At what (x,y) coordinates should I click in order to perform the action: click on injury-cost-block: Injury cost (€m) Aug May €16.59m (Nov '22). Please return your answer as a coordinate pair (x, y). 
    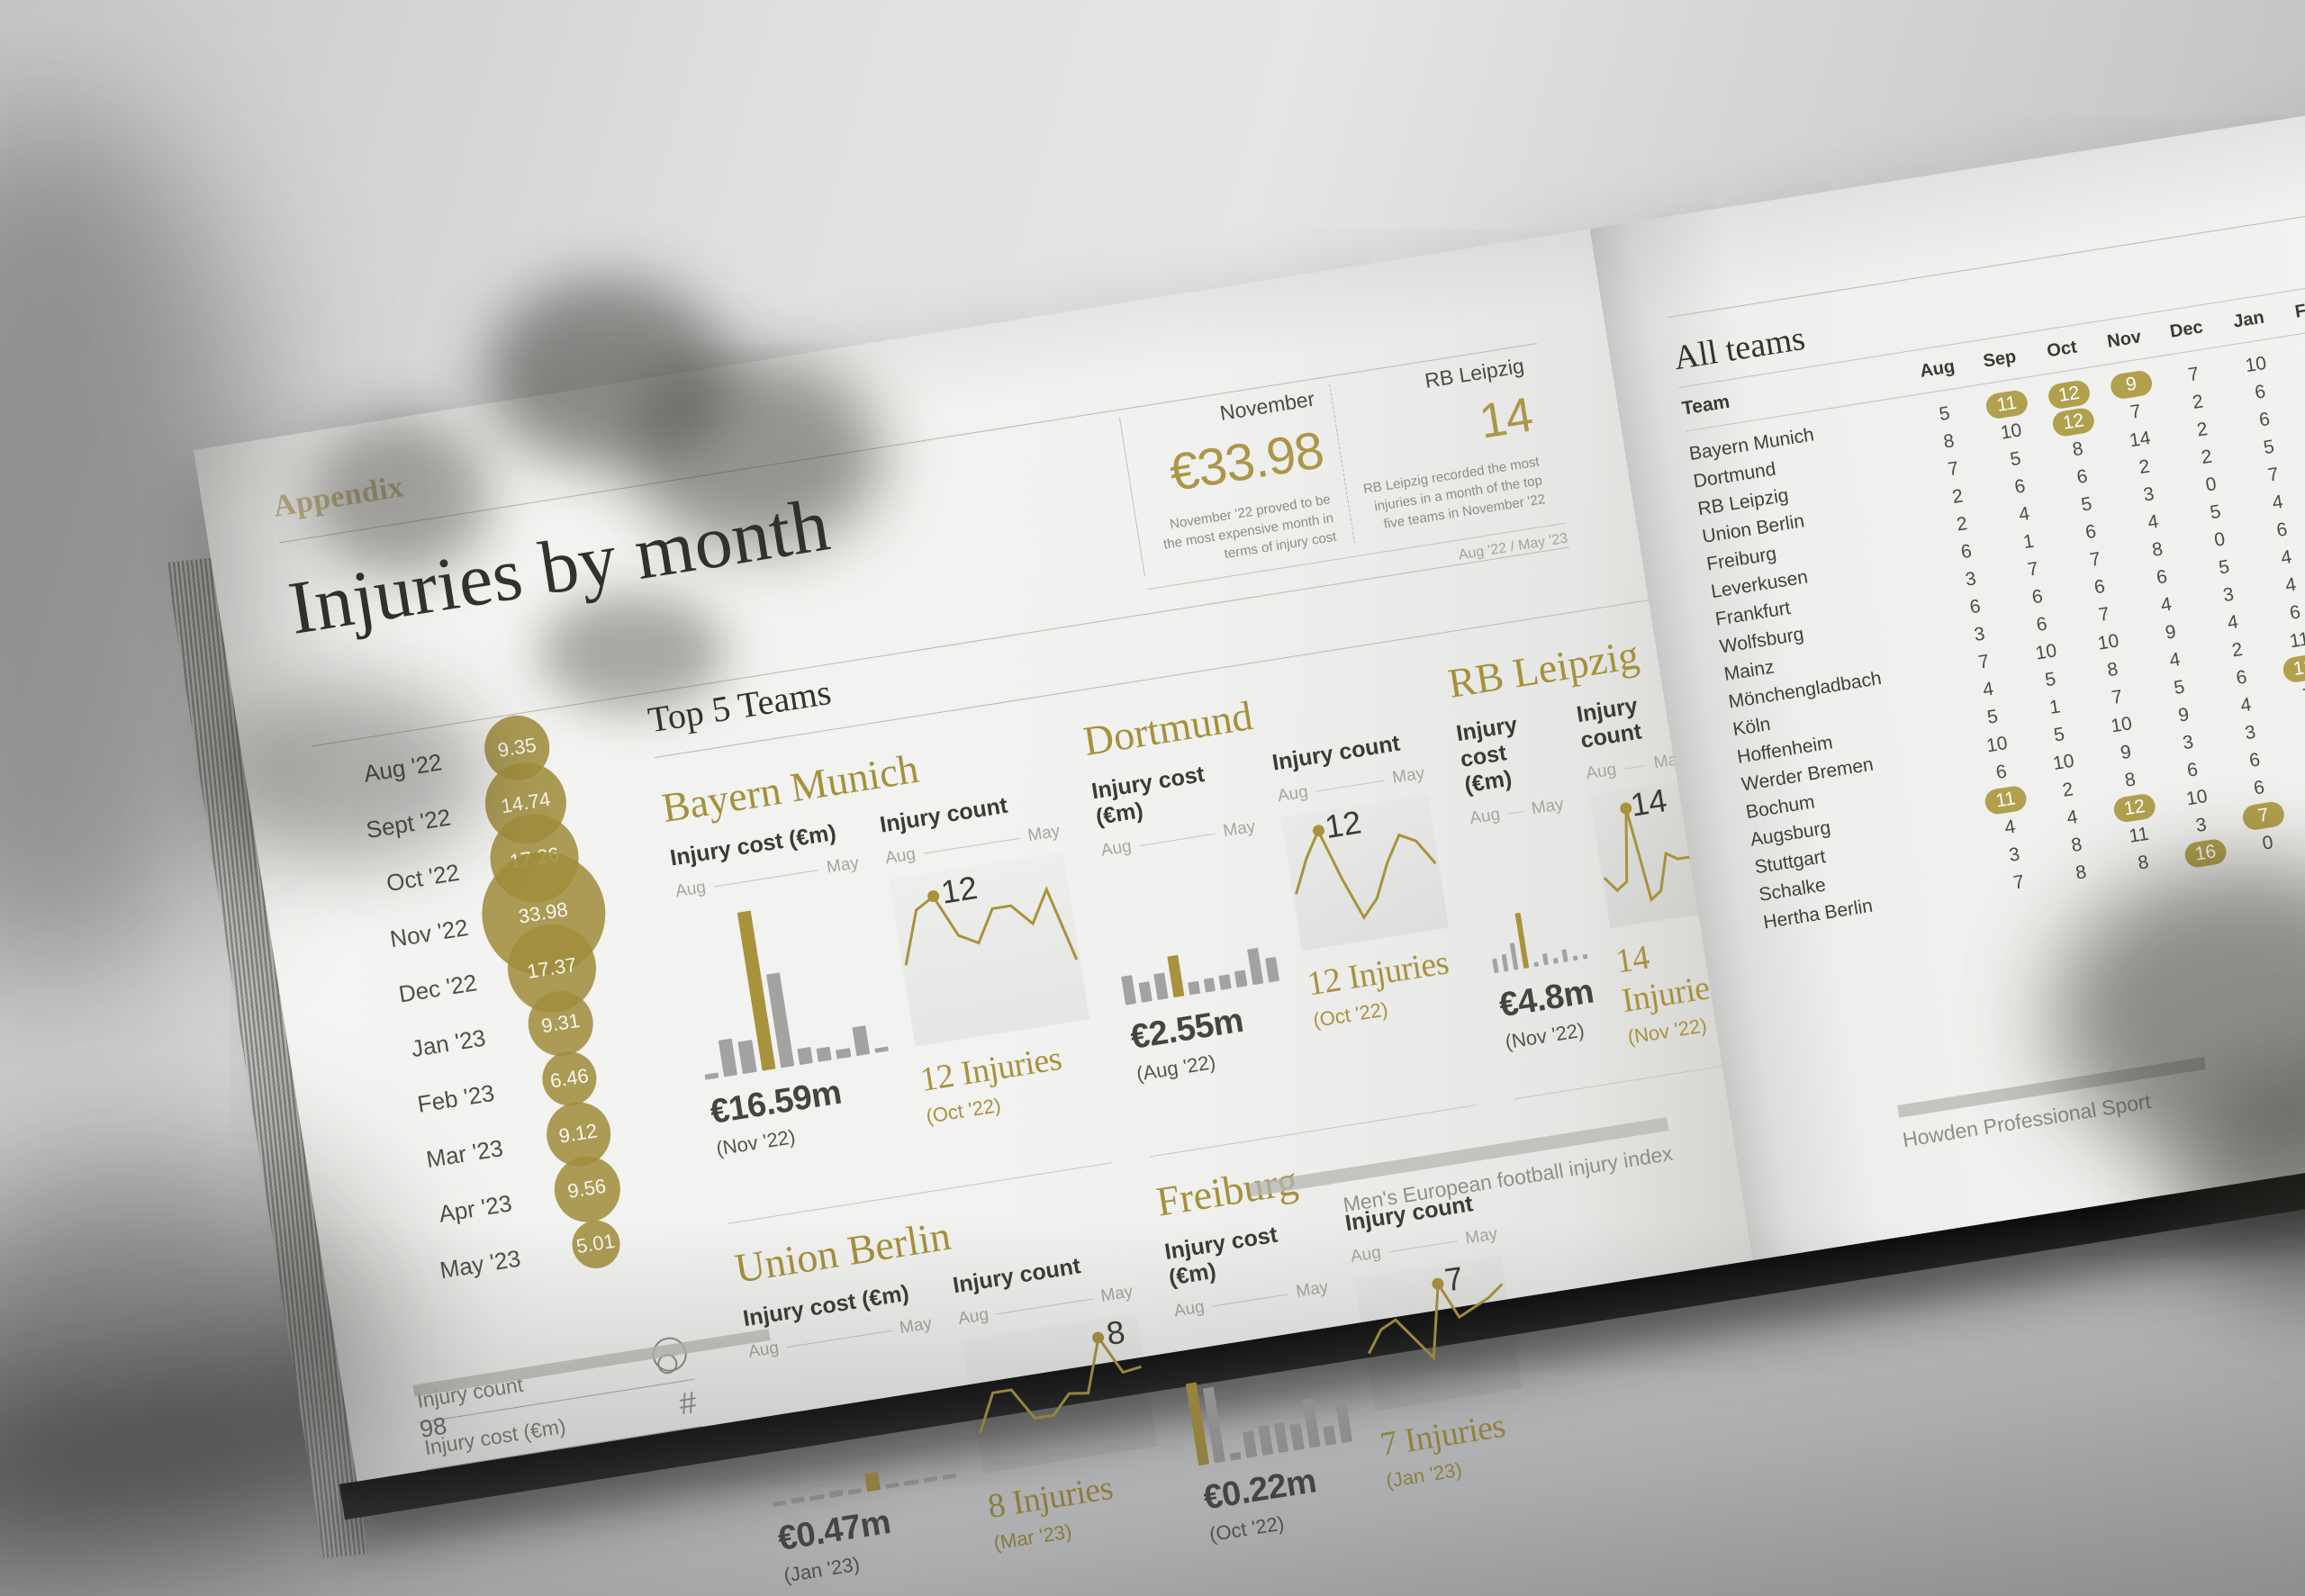
    Looking at the image, I should click on (784, 989).